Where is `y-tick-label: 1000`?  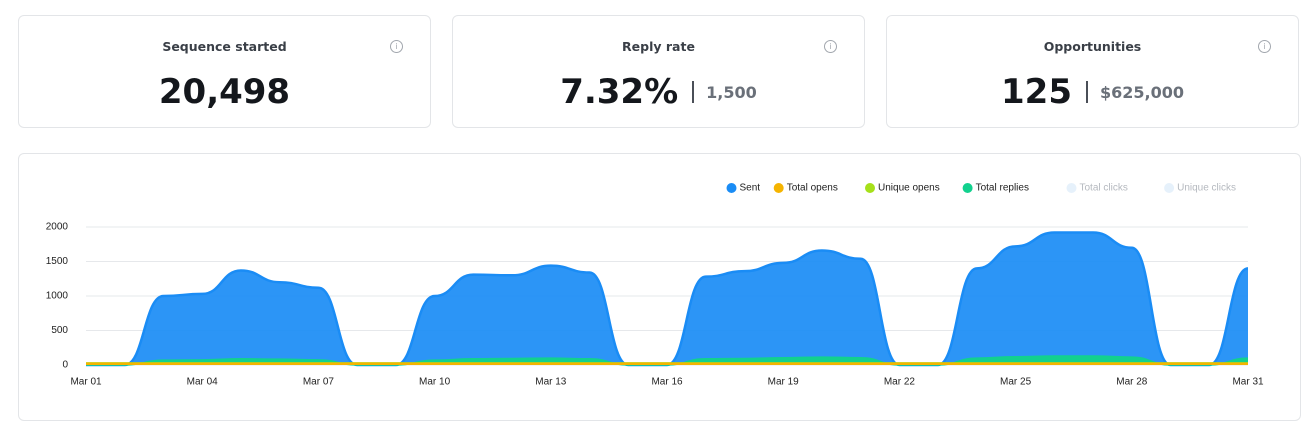
y-tick-label: 1000 is located at coordinates (57, 296).